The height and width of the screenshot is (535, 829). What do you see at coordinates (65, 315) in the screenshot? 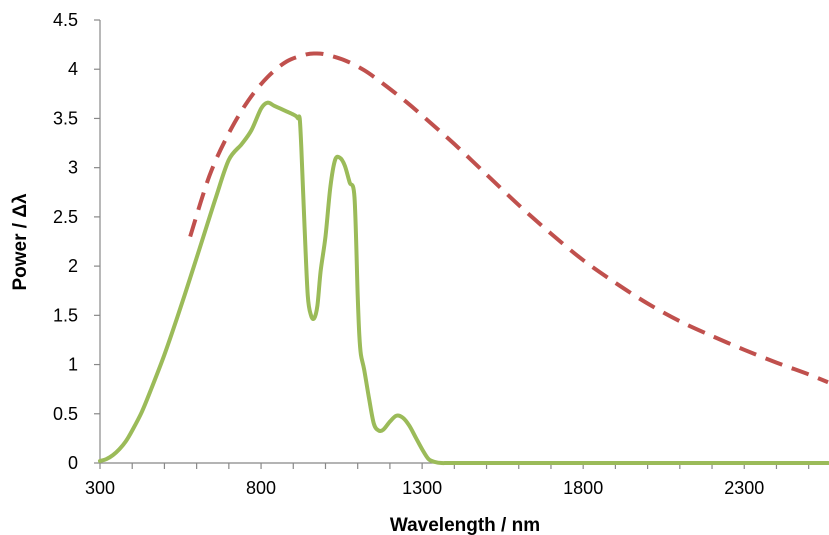
I see `y-tick-label: 1.5` at bounding box center [65, 315].